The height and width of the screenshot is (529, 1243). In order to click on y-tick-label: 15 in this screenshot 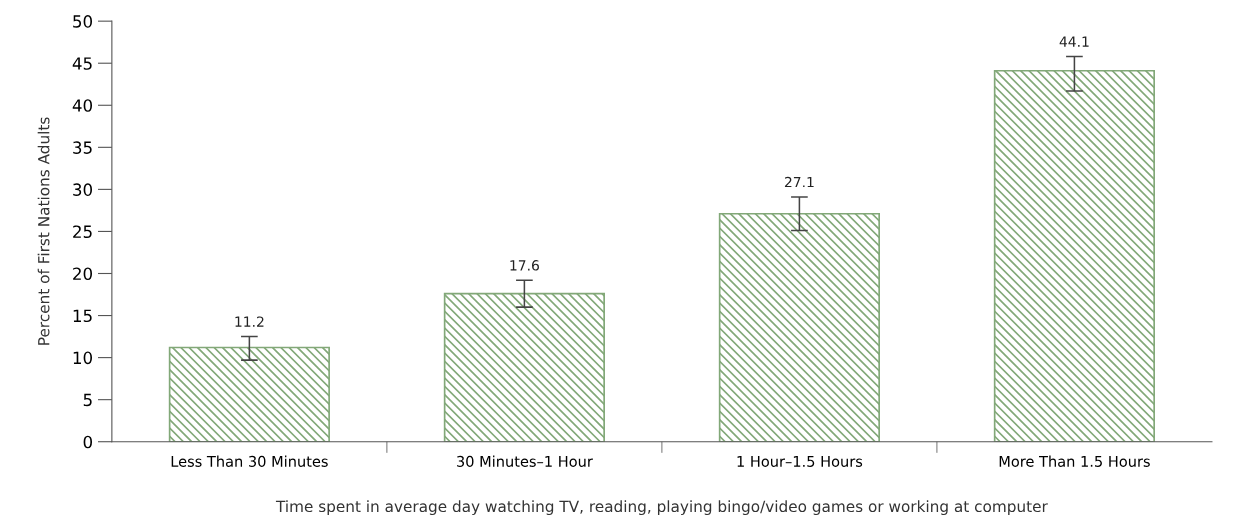, I will do `click(82, 316)`.